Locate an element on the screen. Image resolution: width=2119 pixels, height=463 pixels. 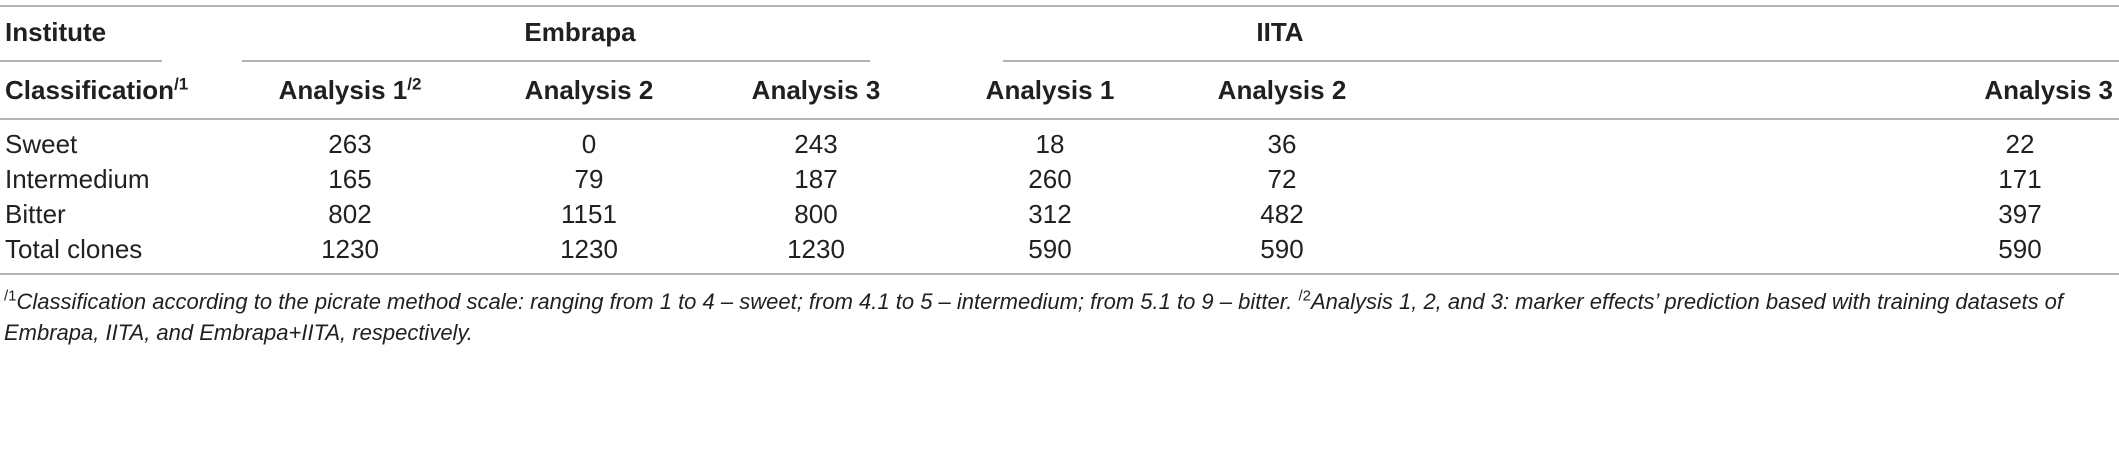
table-cell: 397 is located at coordinates (2020, 214).